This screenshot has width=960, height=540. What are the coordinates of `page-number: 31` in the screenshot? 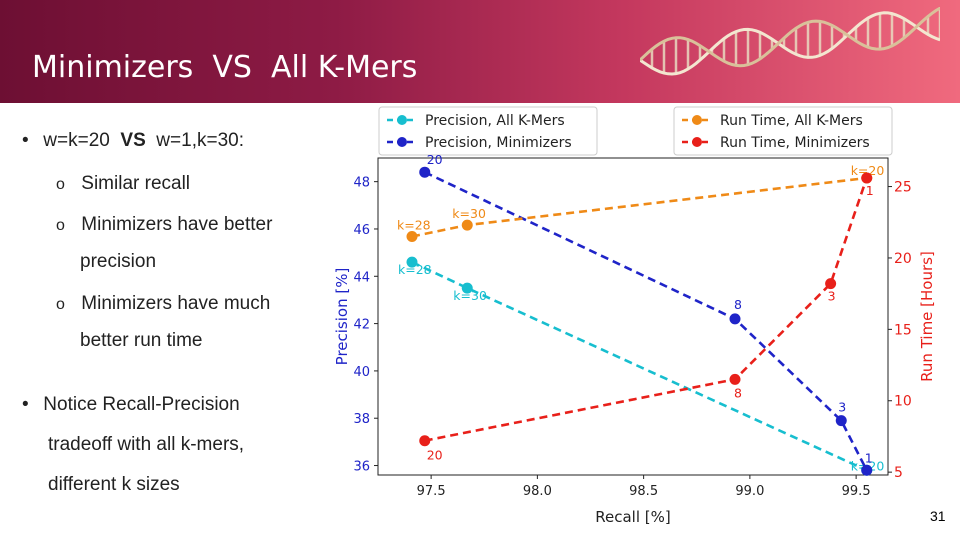 It's located at (938, 516).